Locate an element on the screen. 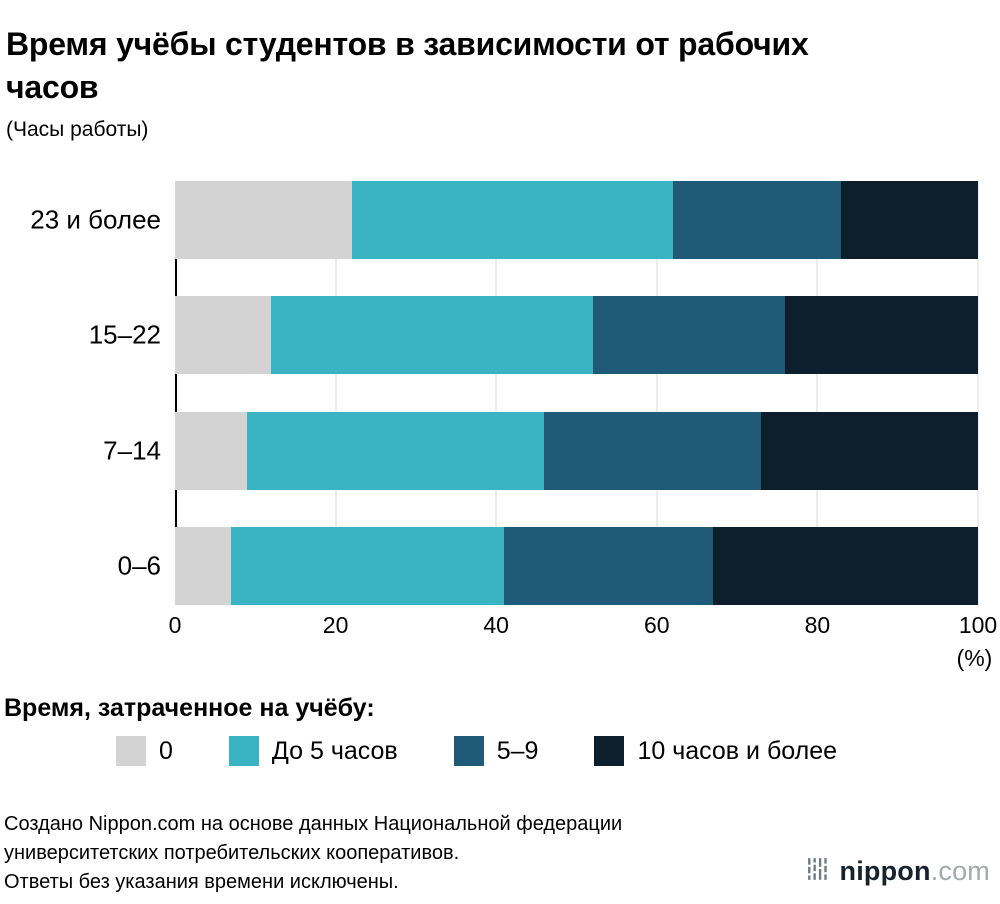 The width and height of the screenshot is (1000, 904). bar-row: 0–6 is located at coordinates (548, 565).